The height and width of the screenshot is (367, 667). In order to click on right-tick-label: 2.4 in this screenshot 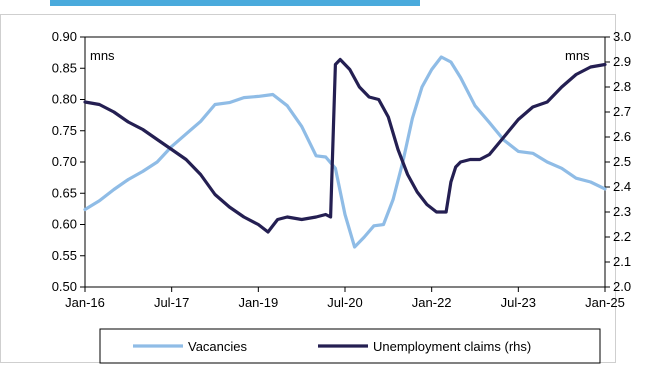, I will do `click(622, 186)`.